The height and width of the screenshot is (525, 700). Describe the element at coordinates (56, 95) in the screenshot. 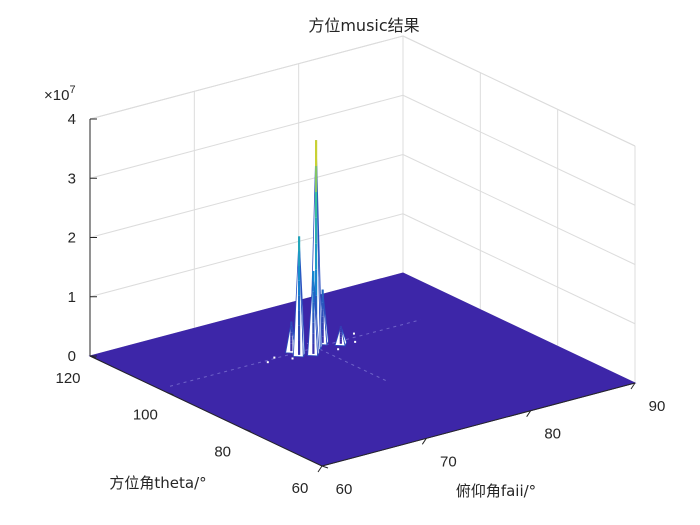

I see `z-exponent-base: ×10` at that location.